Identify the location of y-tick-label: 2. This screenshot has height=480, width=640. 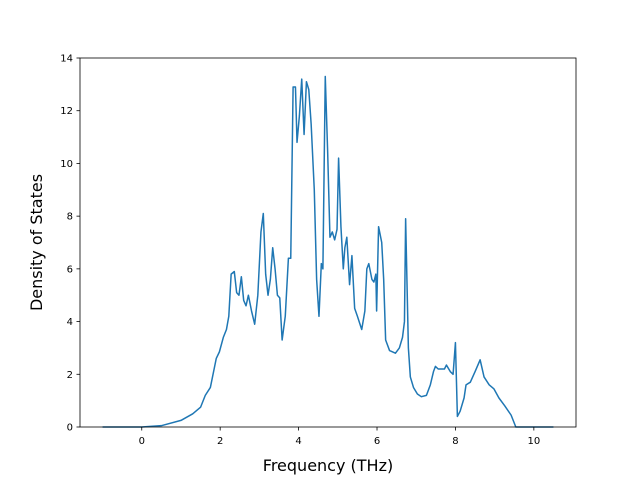
(70, 375).